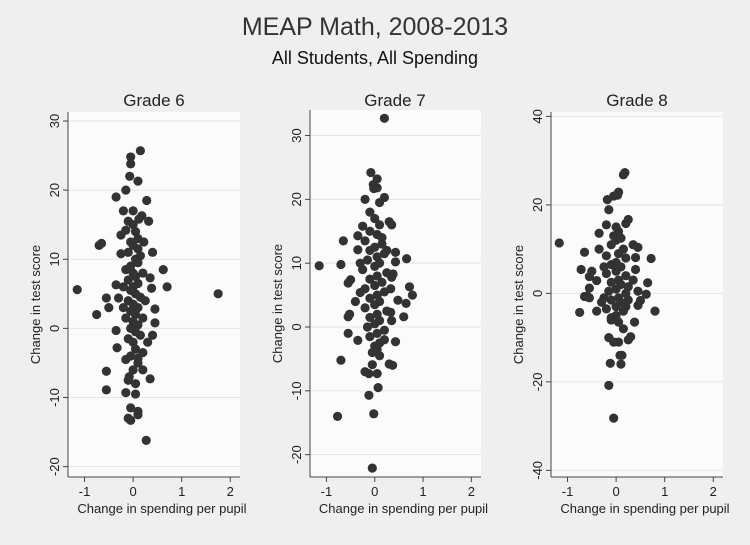 Image resolution: width=750 pixels, height=545 pixels. I want to click on chart-subtitle: All Students, All Spending, so click(375, 58).